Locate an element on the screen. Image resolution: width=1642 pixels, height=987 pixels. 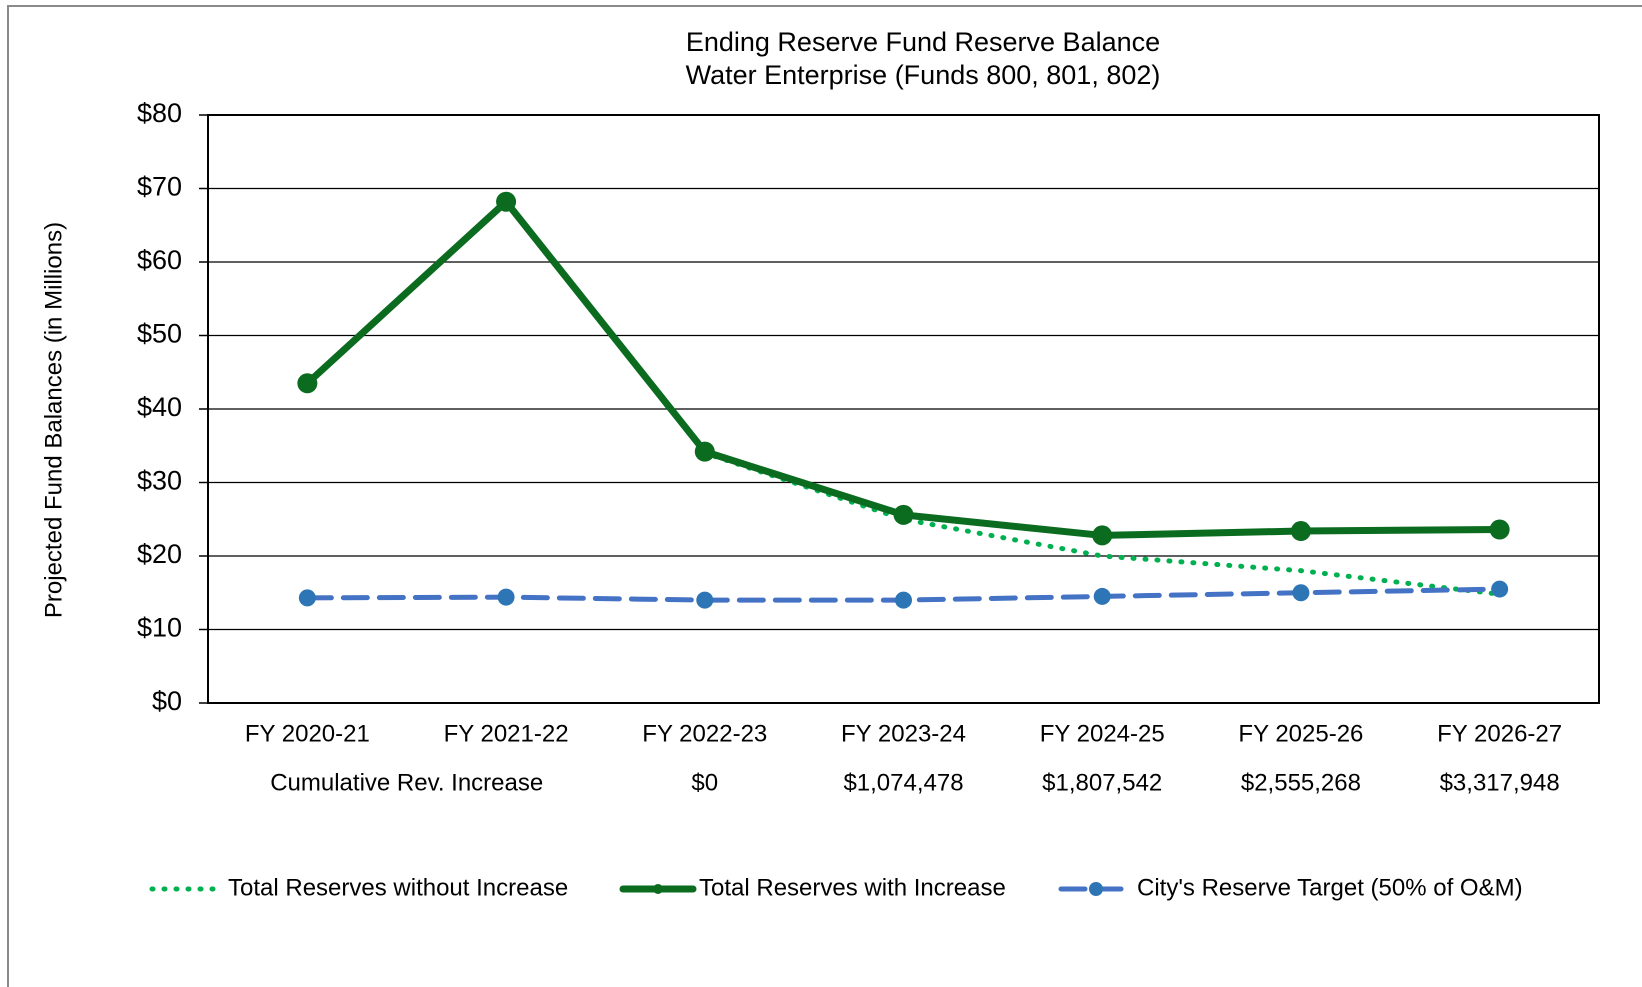
row-label: $2,555,268 is located at coordinates (1301, 782).